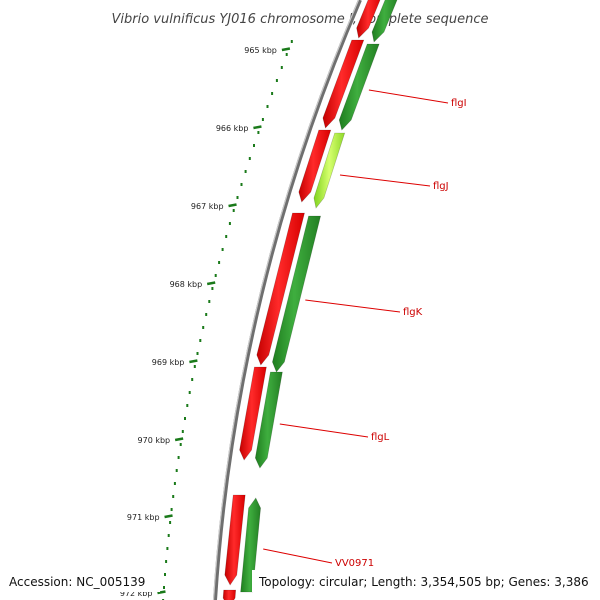 The height and width of the screenshot is (600, 600). I want to click on accession-text: Accession: NC_005139, so click(77, 582).